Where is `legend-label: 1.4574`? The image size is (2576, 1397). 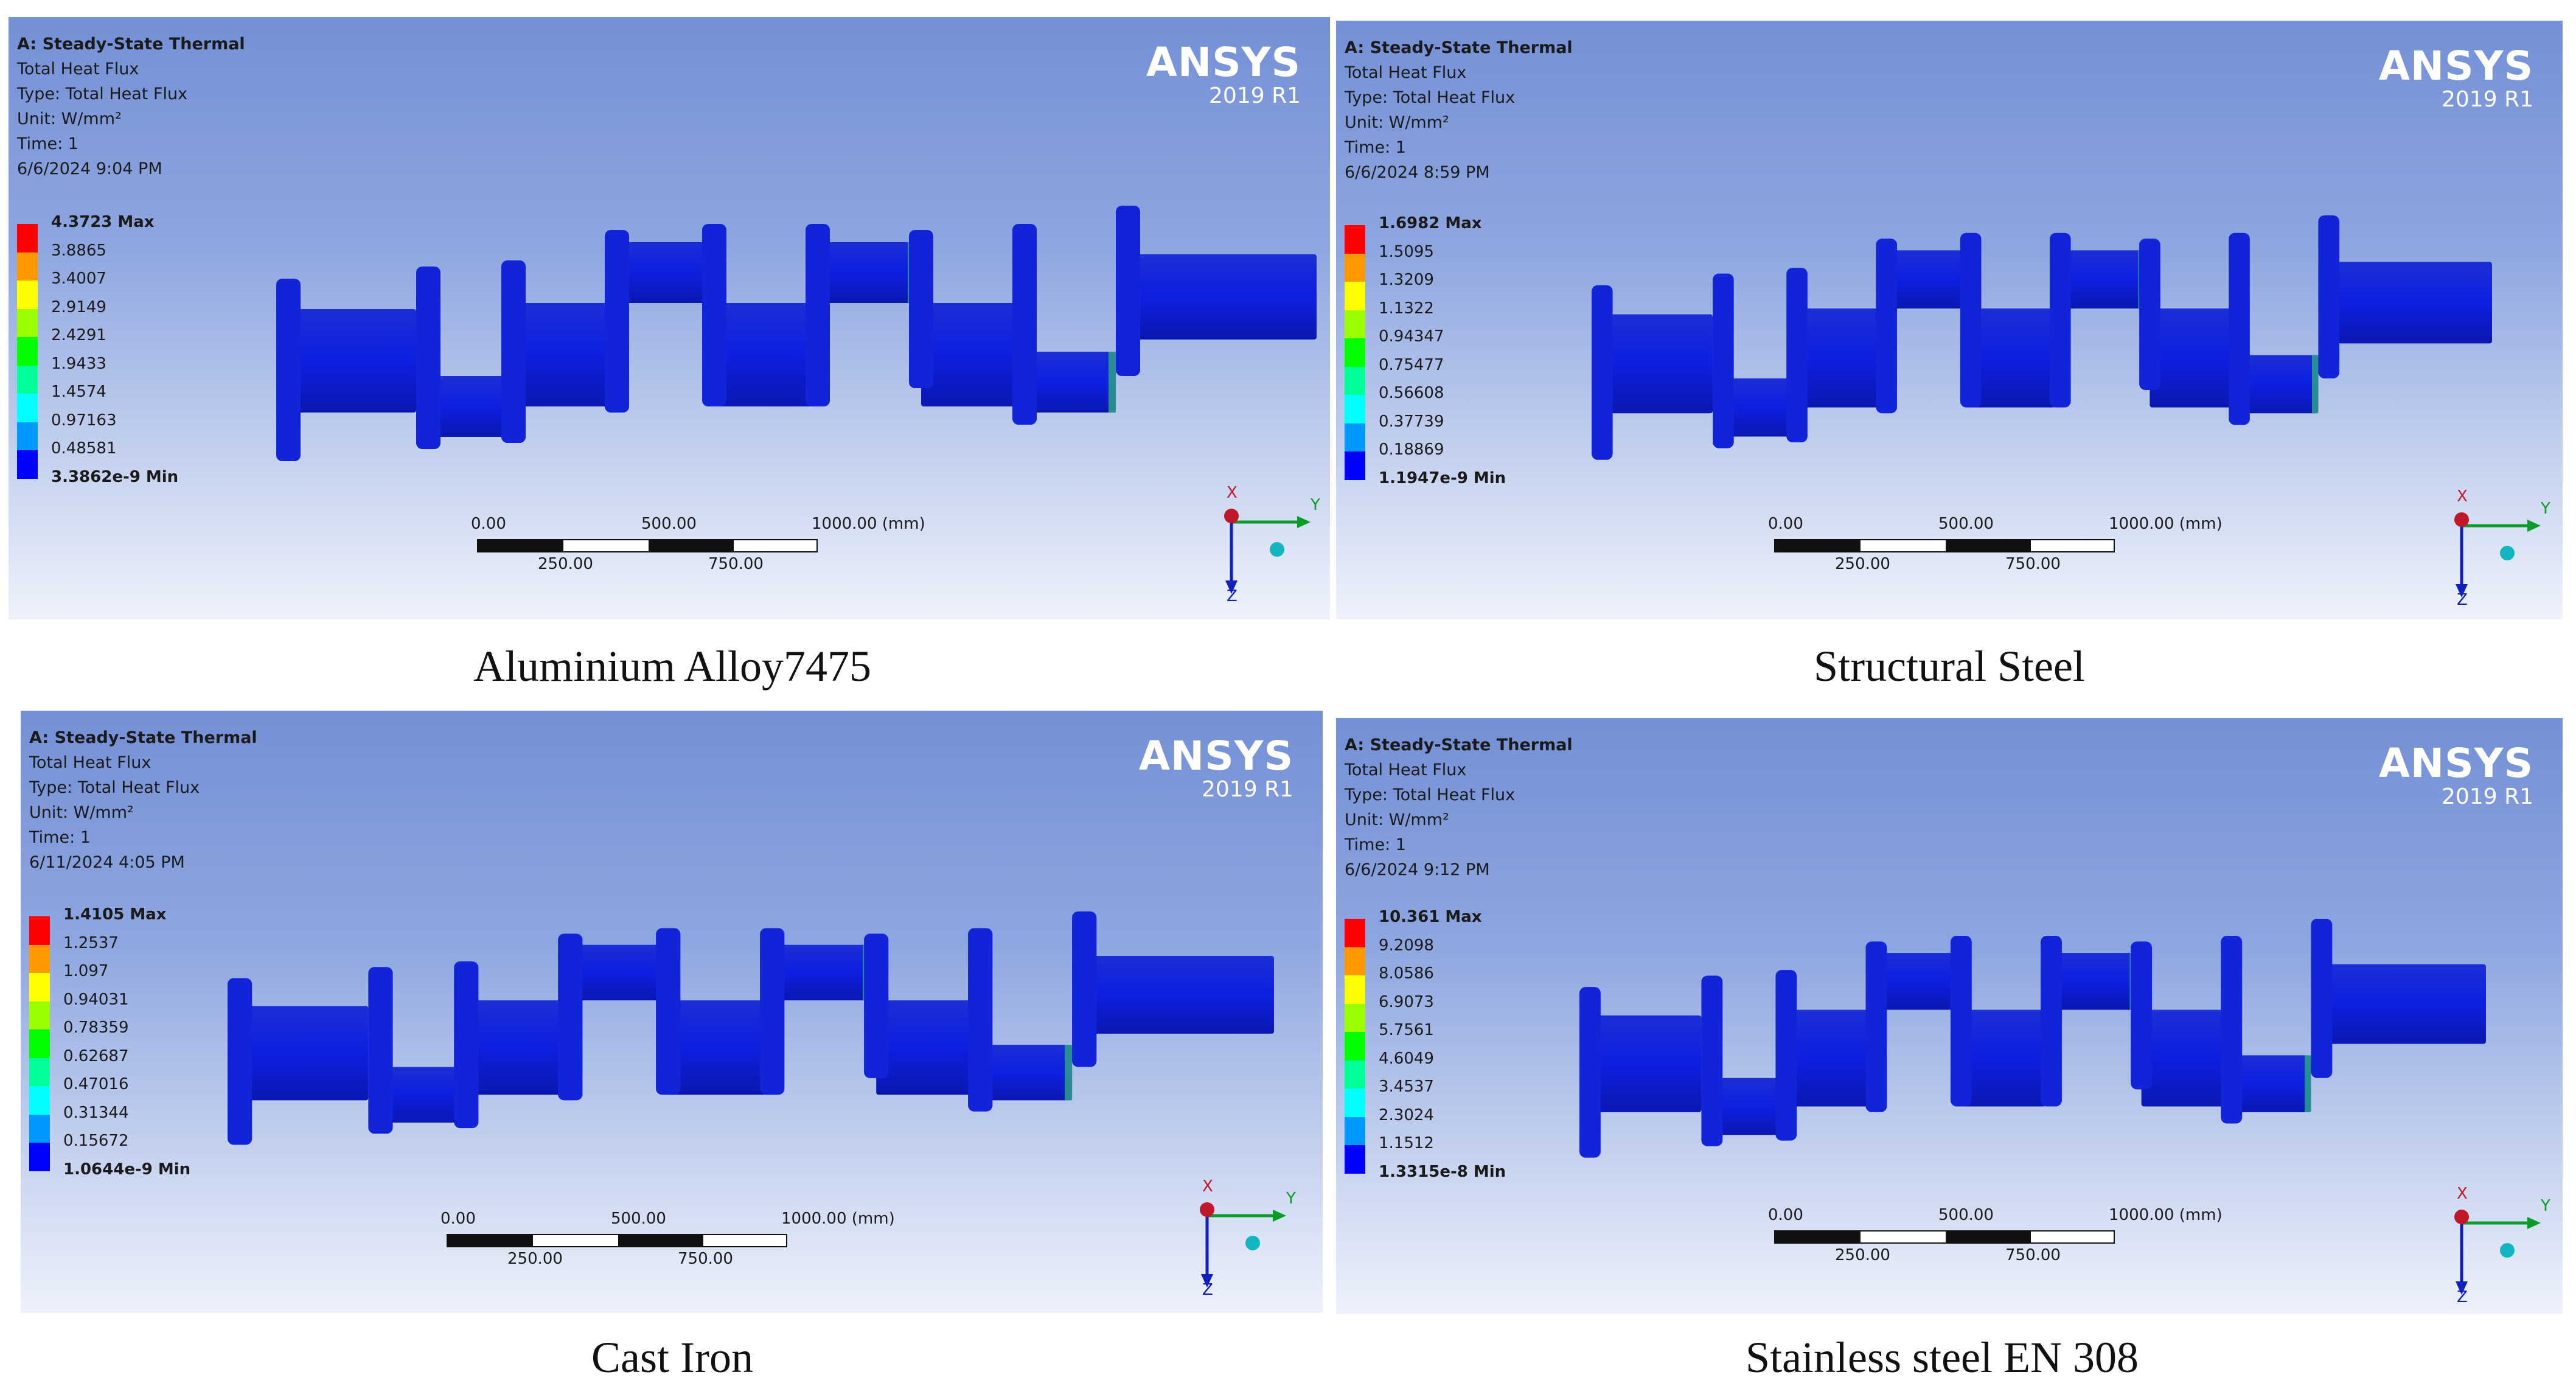 legend-label: 1.4574 is located at coordinates (78, 392).